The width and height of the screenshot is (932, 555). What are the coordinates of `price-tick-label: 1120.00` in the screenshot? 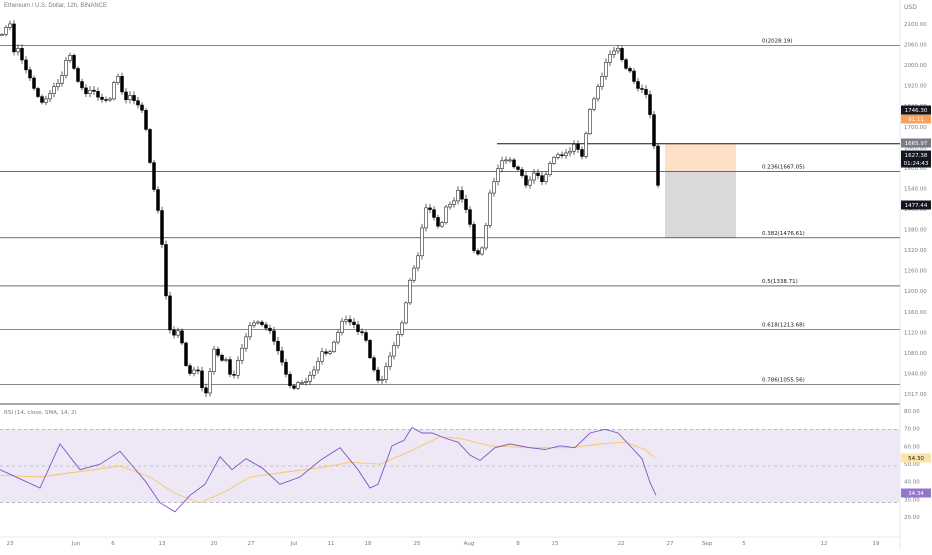 It's located at (915, 333).